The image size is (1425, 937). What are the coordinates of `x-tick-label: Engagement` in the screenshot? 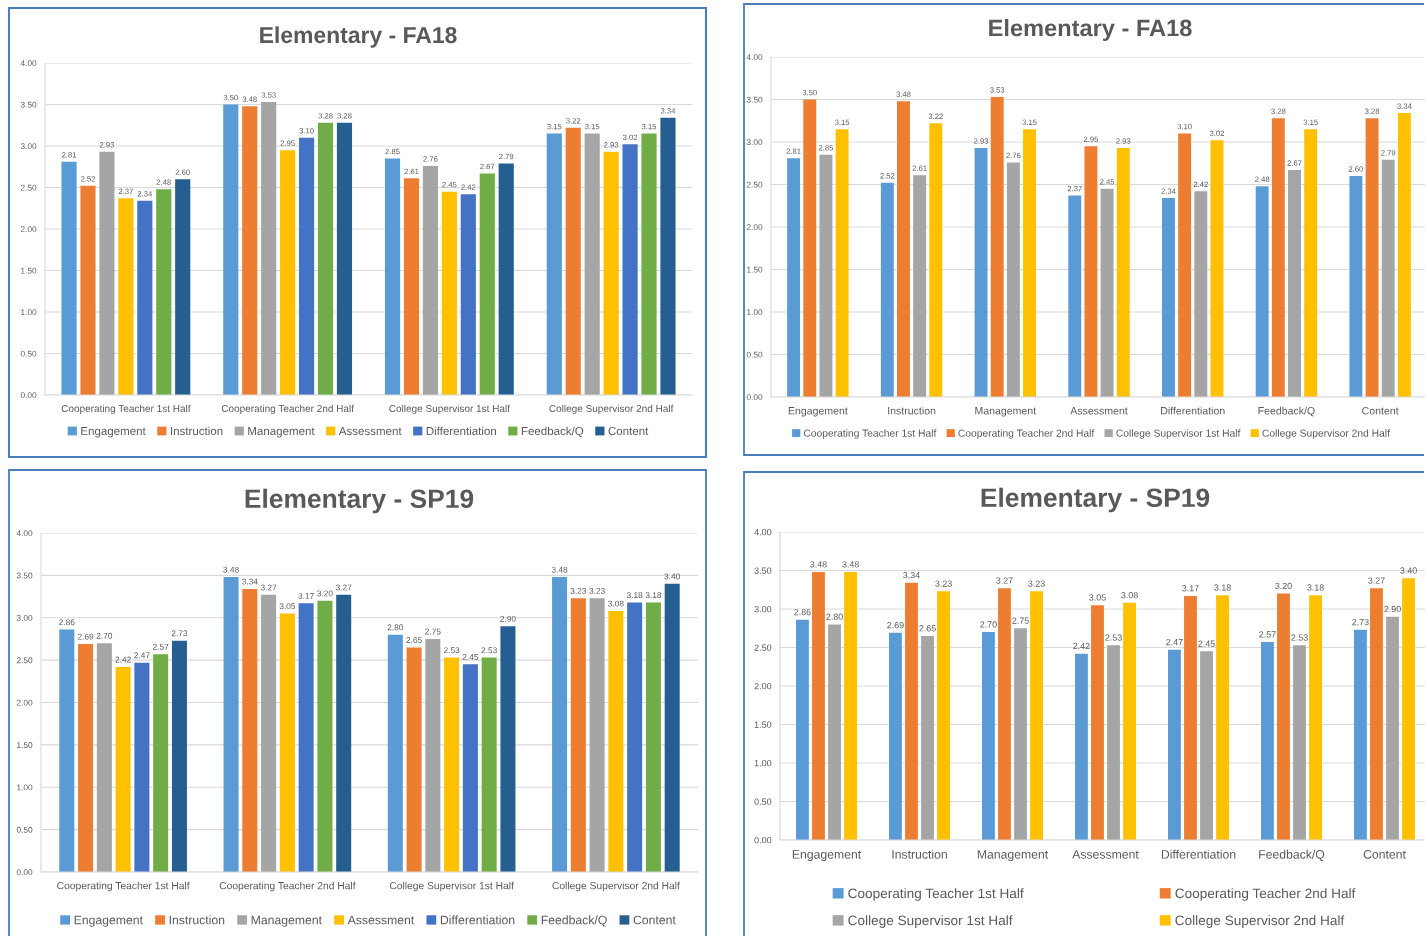 It's located at (827, 856).